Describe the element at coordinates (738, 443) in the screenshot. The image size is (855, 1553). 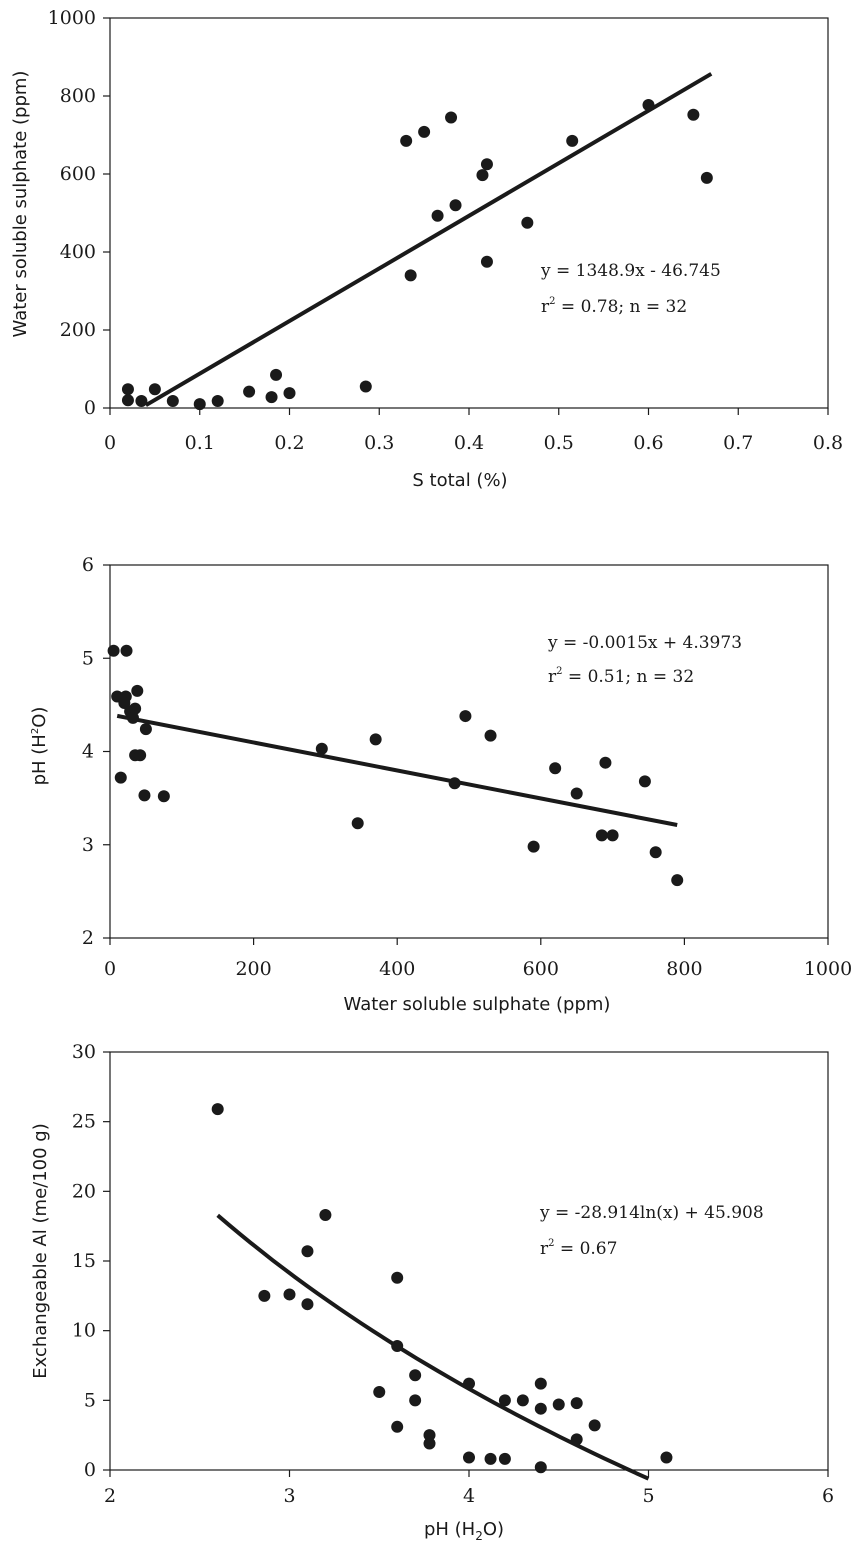
I see `x-tick-label: 0.7` at that location.